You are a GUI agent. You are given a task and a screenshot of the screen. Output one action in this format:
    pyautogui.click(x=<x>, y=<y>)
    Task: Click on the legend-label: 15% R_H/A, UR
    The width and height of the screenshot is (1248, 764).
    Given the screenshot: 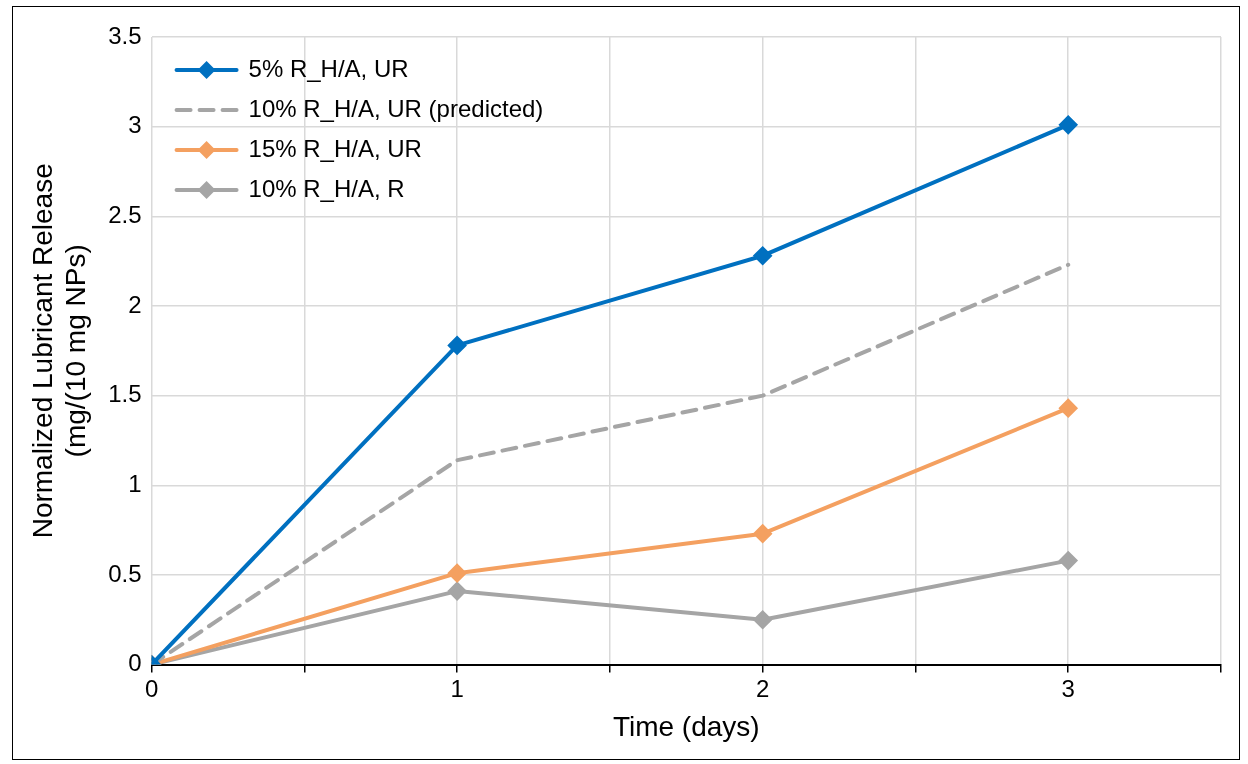 What is the action you would take?
    pyautogui.click(x=335, y=148)
    